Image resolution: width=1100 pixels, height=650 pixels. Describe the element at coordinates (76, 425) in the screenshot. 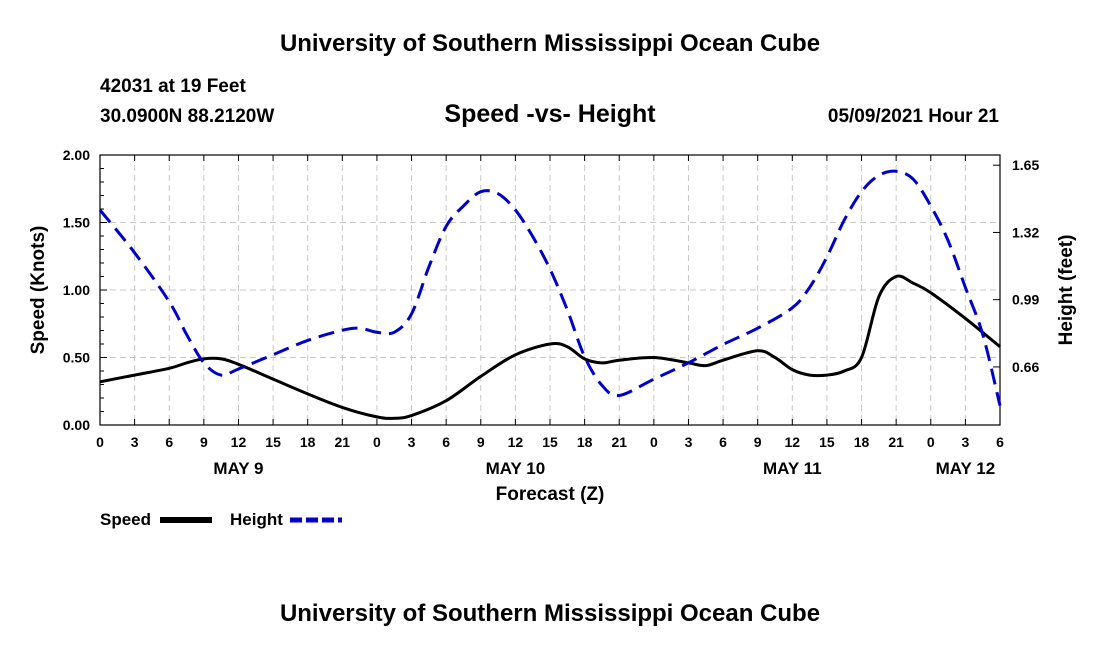

I see `y-left-tick-label: 0.00` at that location.